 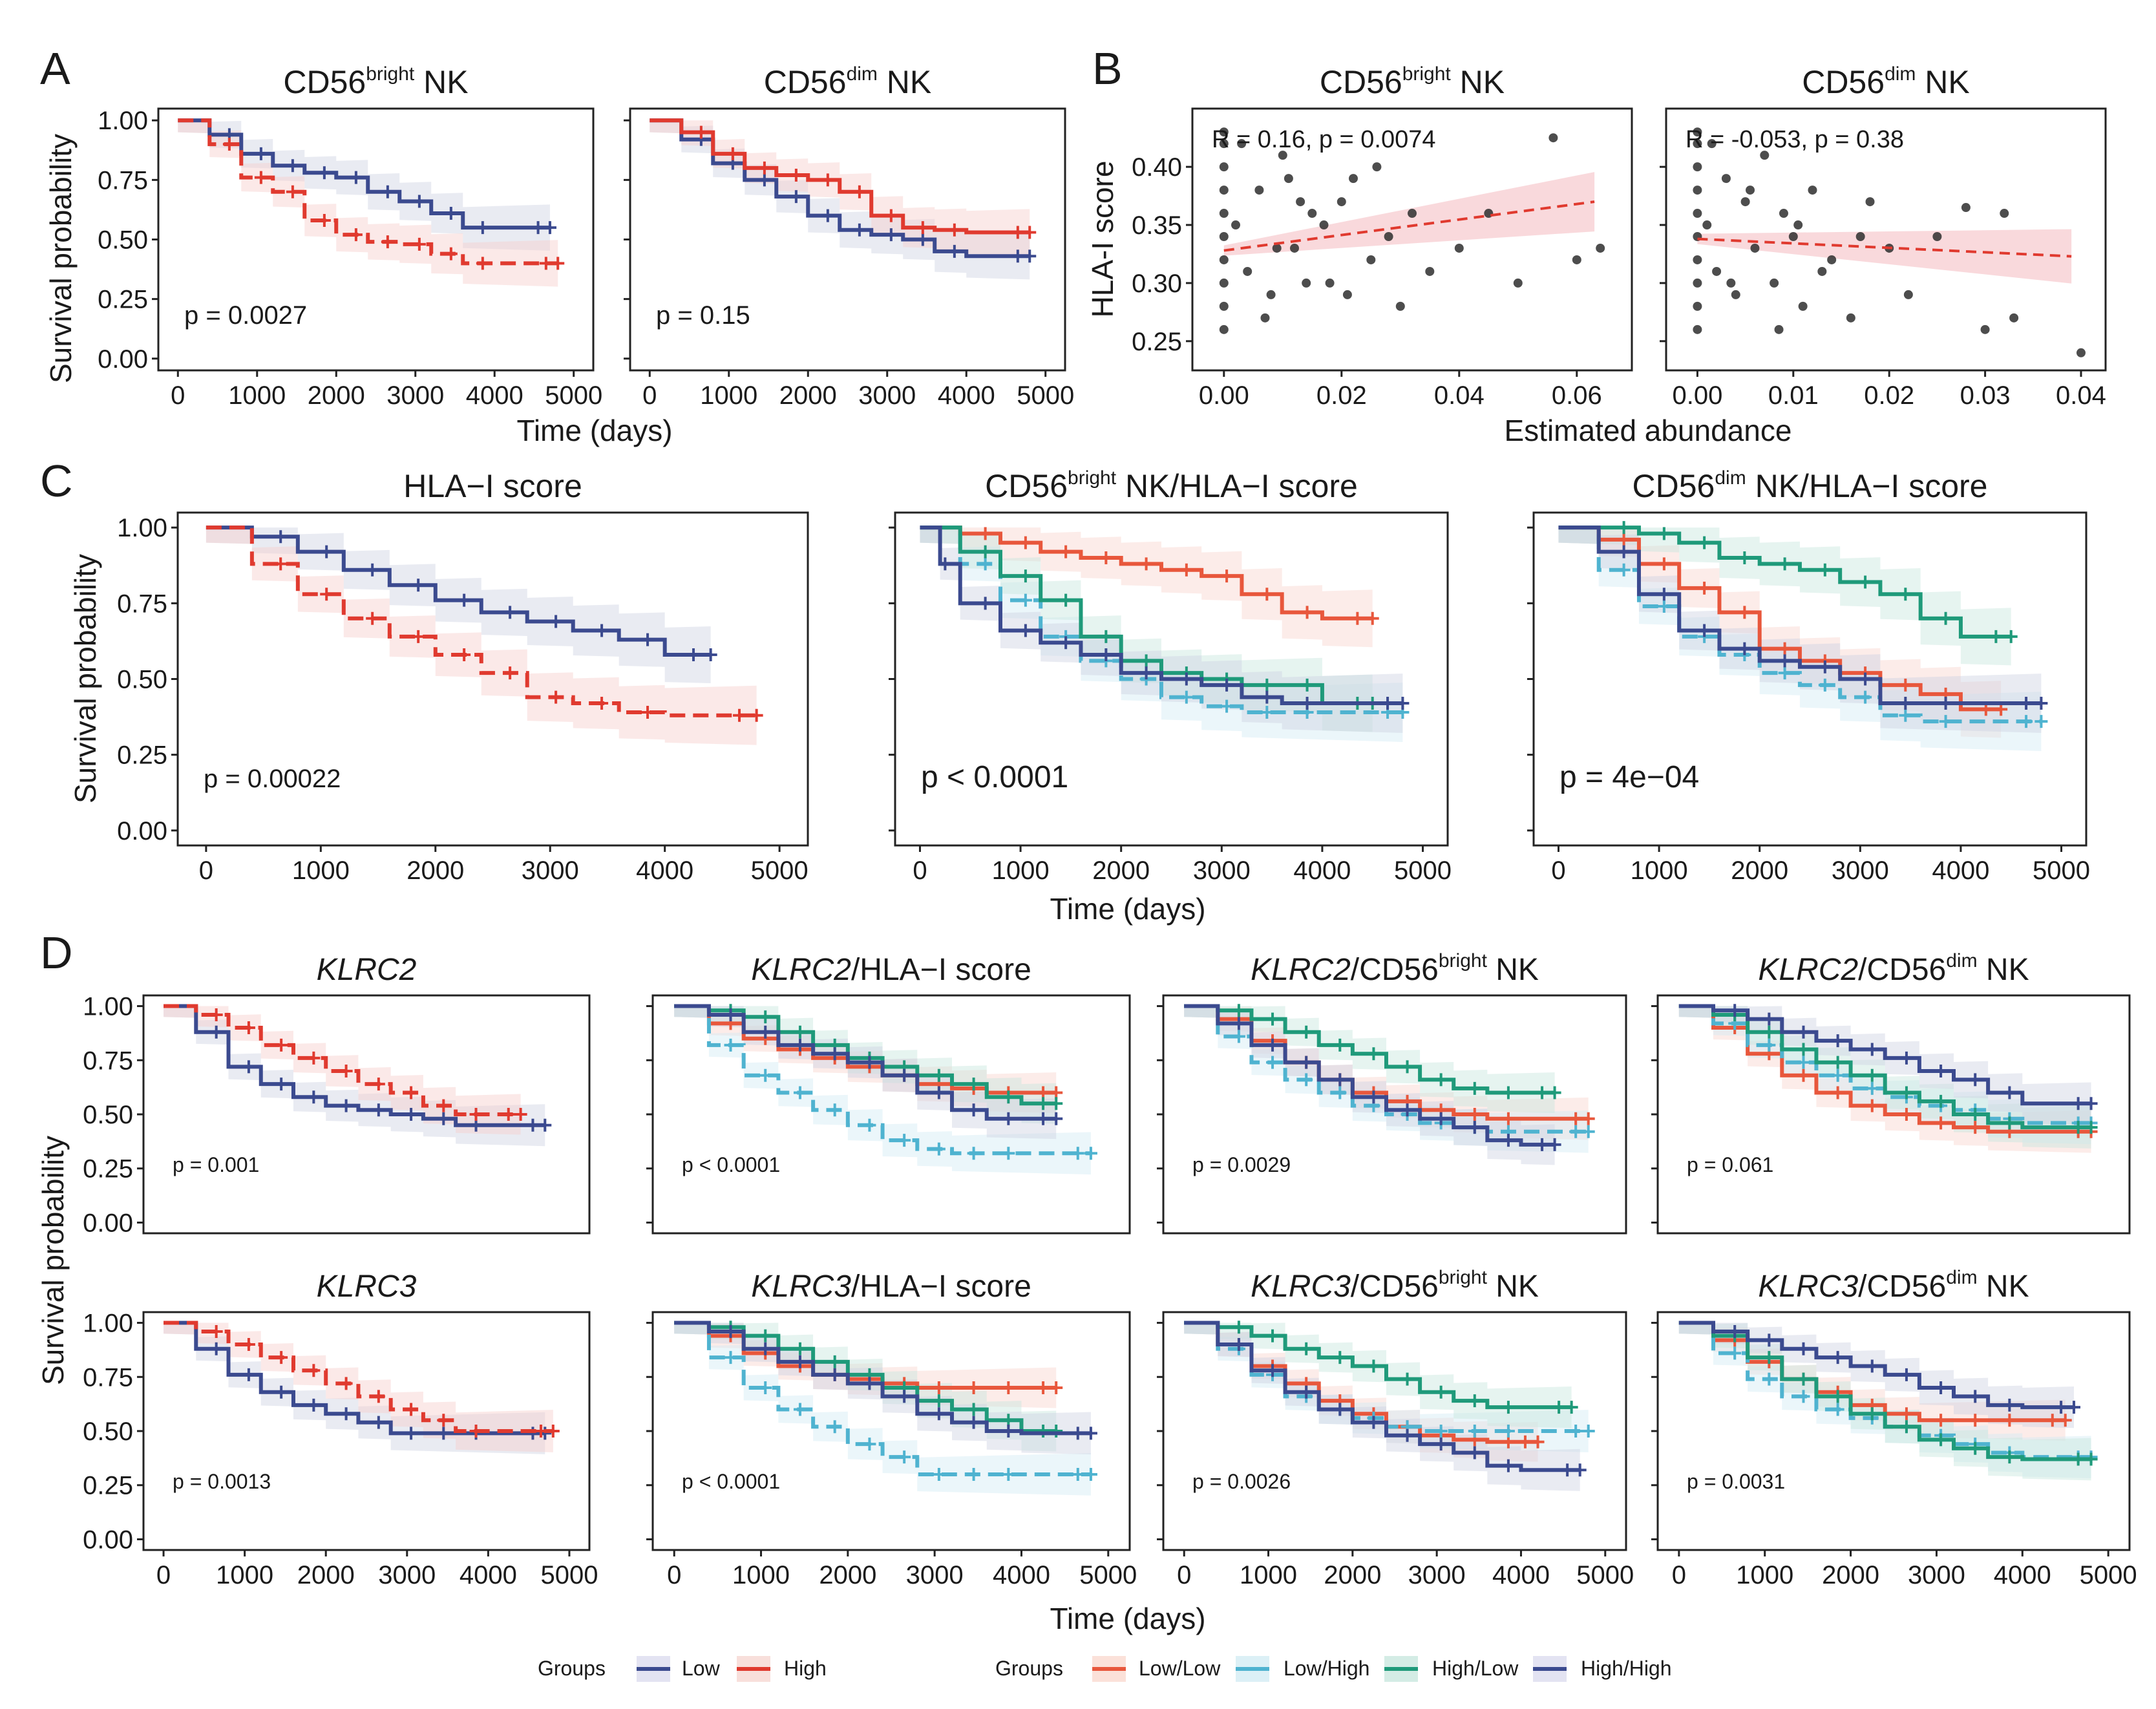 What do you see at coordinates (1324, 139) in the screenshot?
I see `correlation-annotation: R = 0.16, p = 0.0074` at bounding box center [1324, 139].